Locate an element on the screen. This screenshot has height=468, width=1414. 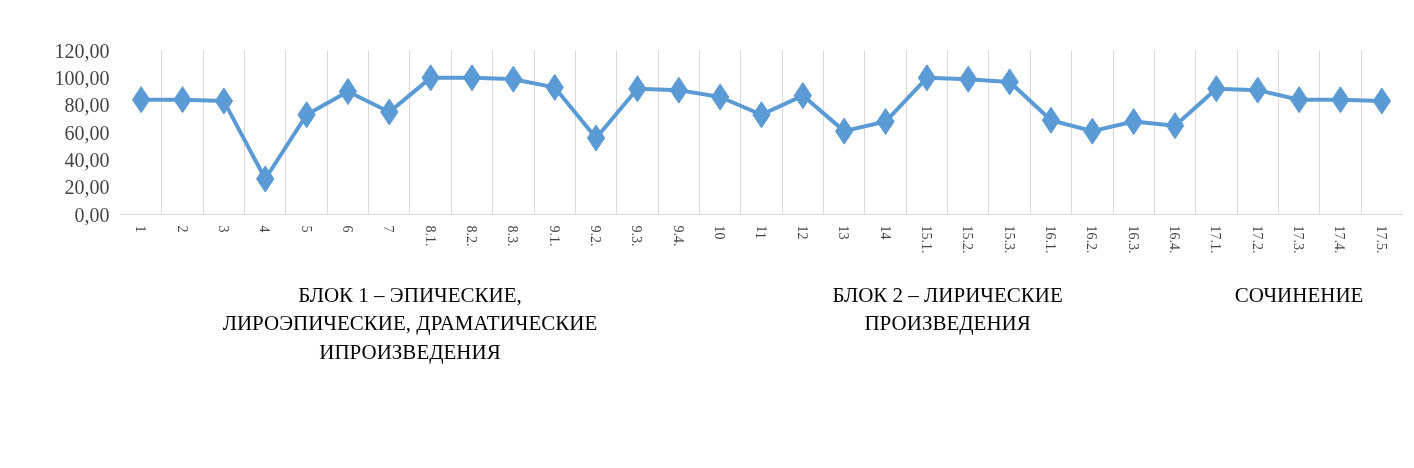
x-tick-label: 9.4. is located at coordinates (678, 236).